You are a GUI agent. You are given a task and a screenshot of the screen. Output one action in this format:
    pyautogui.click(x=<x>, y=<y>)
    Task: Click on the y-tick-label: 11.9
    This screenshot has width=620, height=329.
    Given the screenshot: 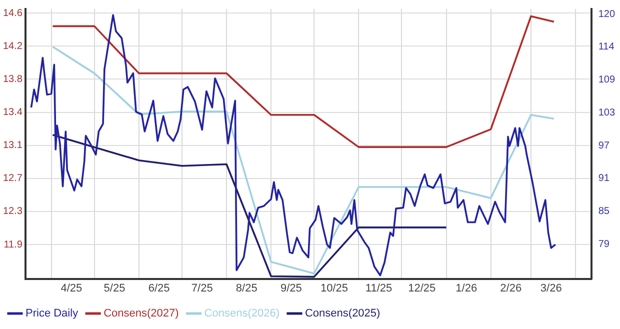 What is the action you would take?
    pyautogui.click(x=13, y=244)
    